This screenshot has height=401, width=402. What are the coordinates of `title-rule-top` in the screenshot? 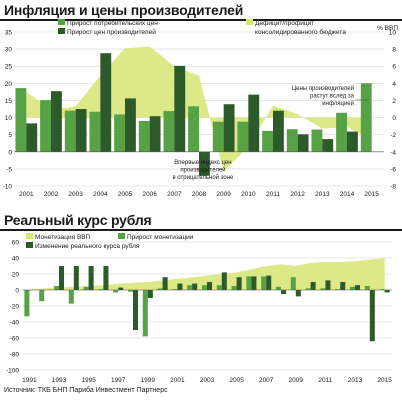 It's located at (201, 20).